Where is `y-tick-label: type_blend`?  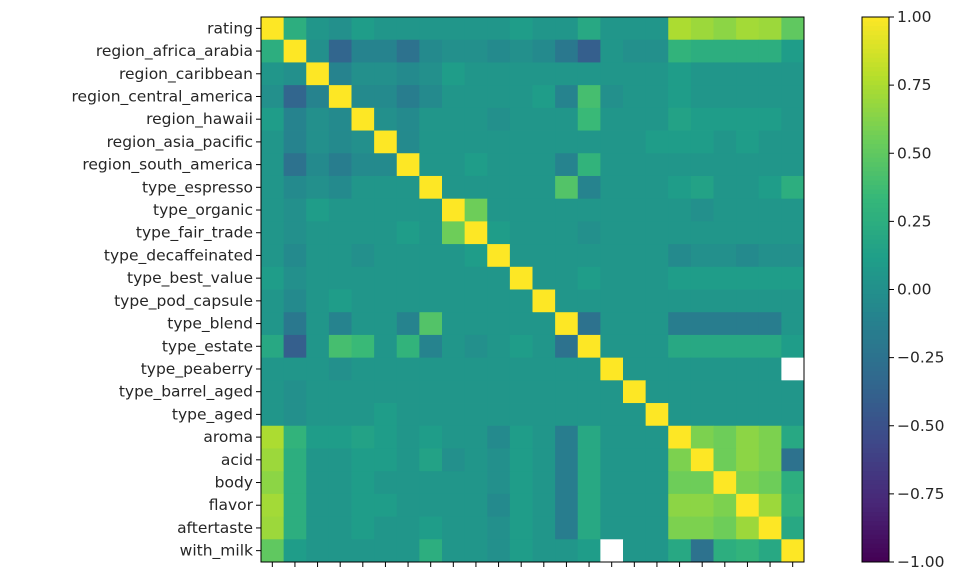
y-tick-label: type_blend is located at coordinates (210, 324).